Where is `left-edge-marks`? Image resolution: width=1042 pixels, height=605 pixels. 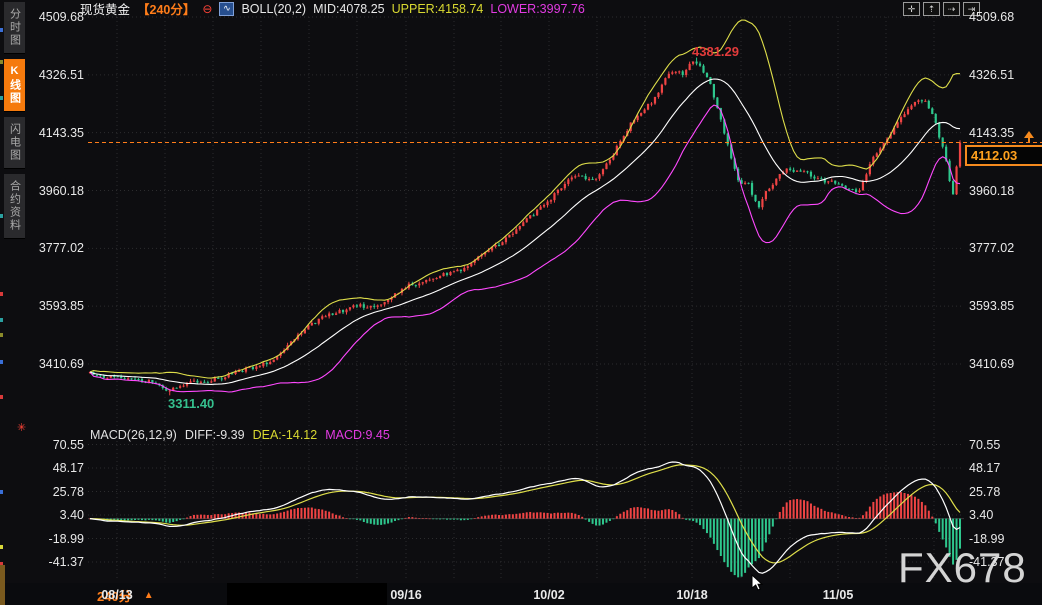 left-edge-marks is located at coordinates (1, 297).